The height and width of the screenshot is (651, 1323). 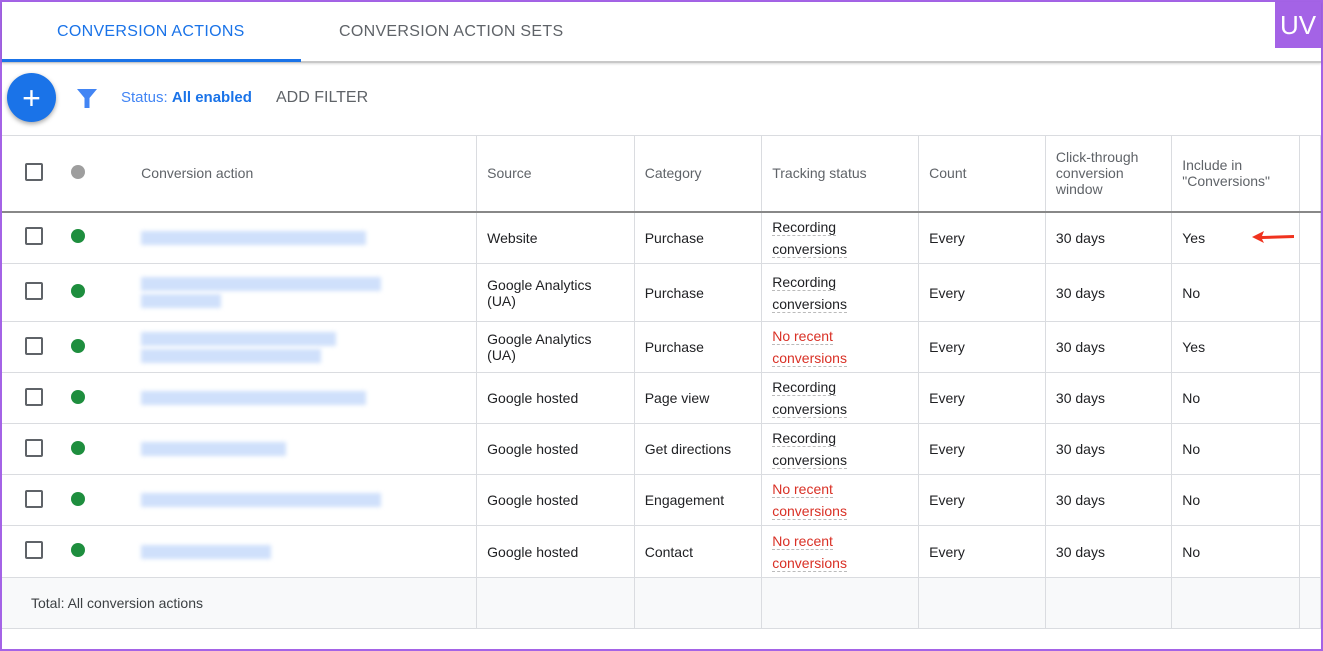 I want to click on status-header-icon, so click(x=77, y=171).